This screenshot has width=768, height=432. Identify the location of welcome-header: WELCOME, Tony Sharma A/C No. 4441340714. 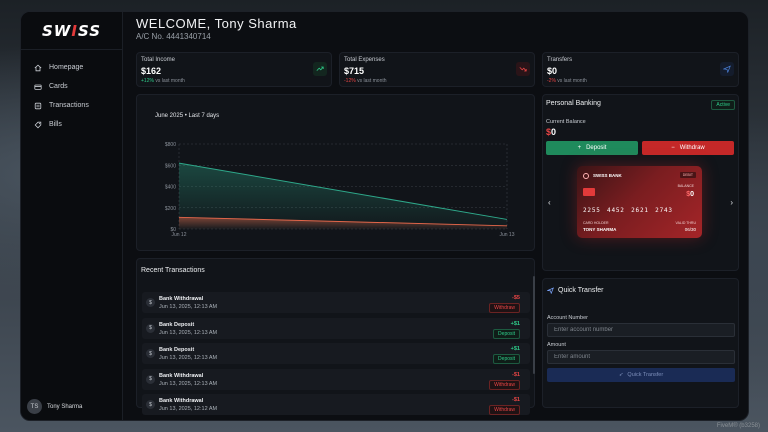
(216, 28).